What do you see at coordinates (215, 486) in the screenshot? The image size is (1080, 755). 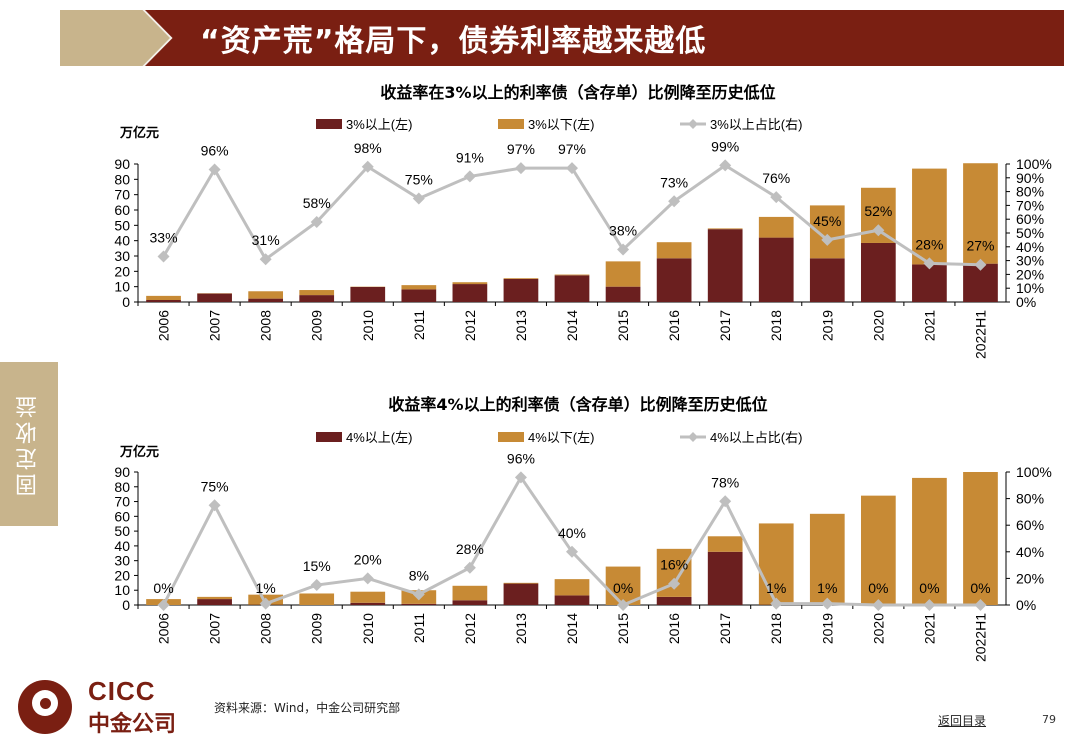 I see `chart-2-data-label: 75%` at bounding box center [215, 486].